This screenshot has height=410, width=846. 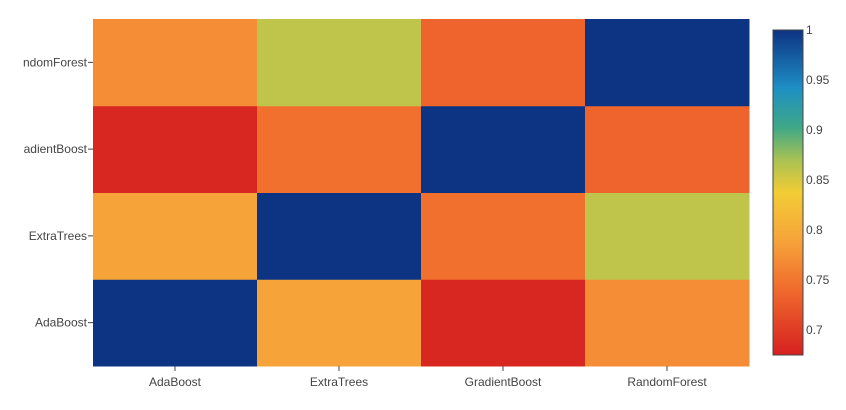 What do you see at coordinates (818, 280) in the screenshot?
I see `colorbar-tick-label: 0.75` at bounding box center [818, 280].